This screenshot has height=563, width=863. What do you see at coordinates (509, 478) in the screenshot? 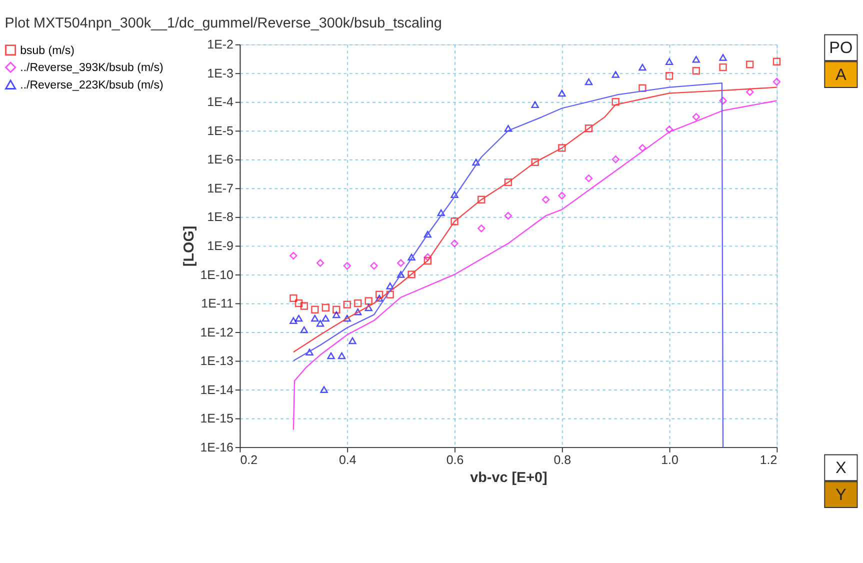
I see `x-axis-title: vb-vc [E+0]` at bounding box center [509, 478].